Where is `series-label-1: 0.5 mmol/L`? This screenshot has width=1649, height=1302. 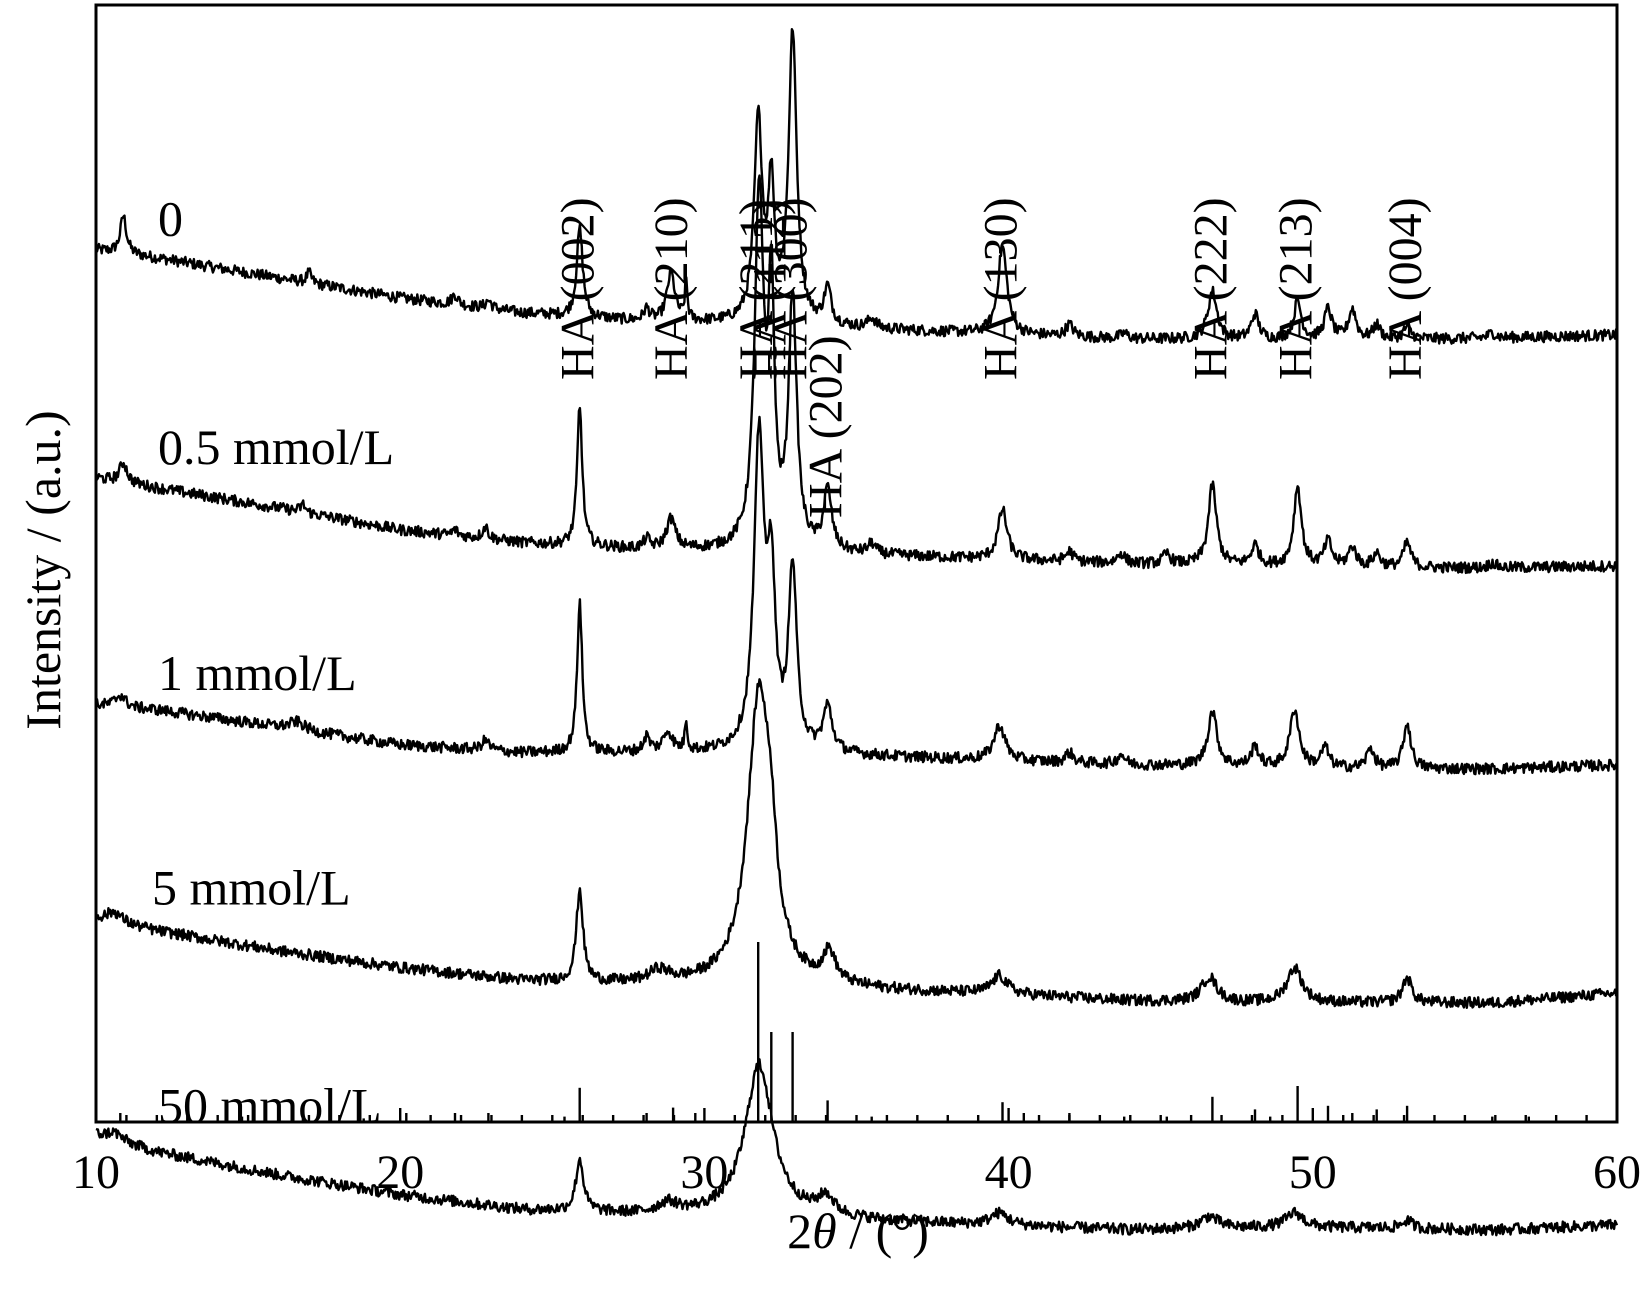 series-label-1: 0.5 mmol/L is located at coordinates (276, 447).